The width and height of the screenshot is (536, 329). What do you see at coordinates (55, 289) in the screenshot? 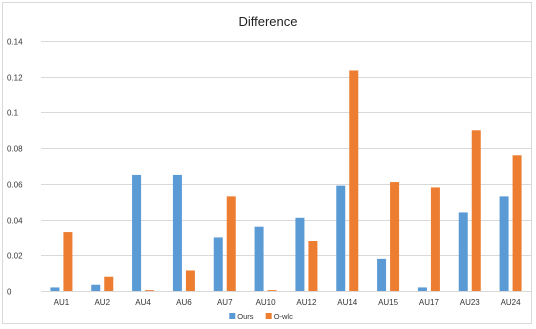
I see `bar-ours-au1` at bounding box center [55, 289].